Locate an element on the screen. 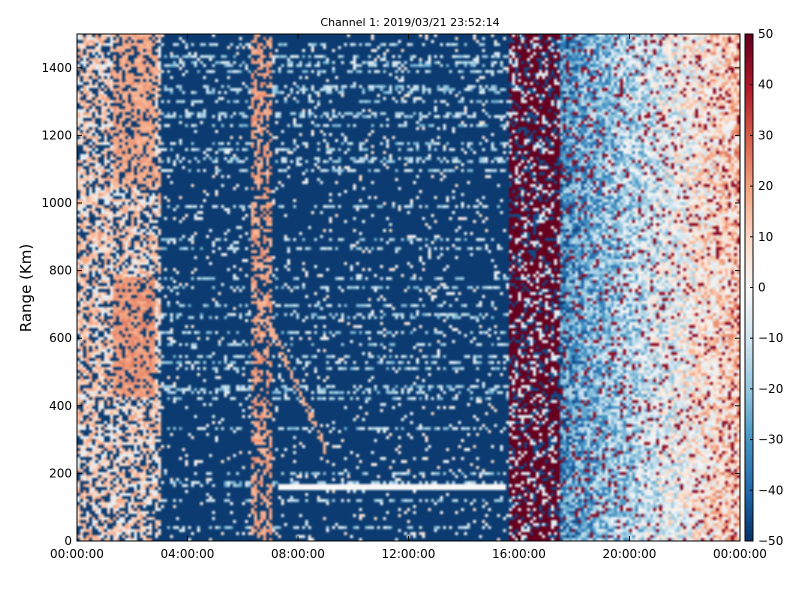 The width and height of the screenshot is (800, 600). colorbar-tick-label: 0 is located at coordinates (762, 288).